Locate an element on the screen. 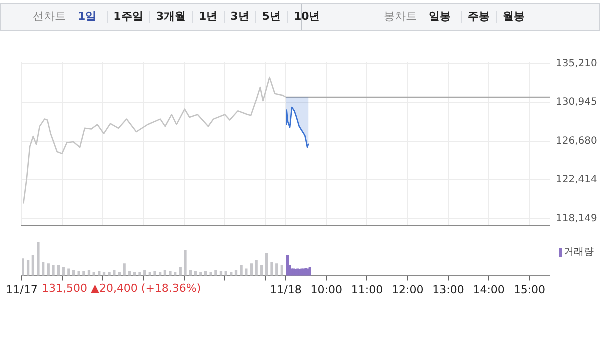 The image size is (600, 342). x-tick-label: 11/18 is located at coordinates (286, 289).